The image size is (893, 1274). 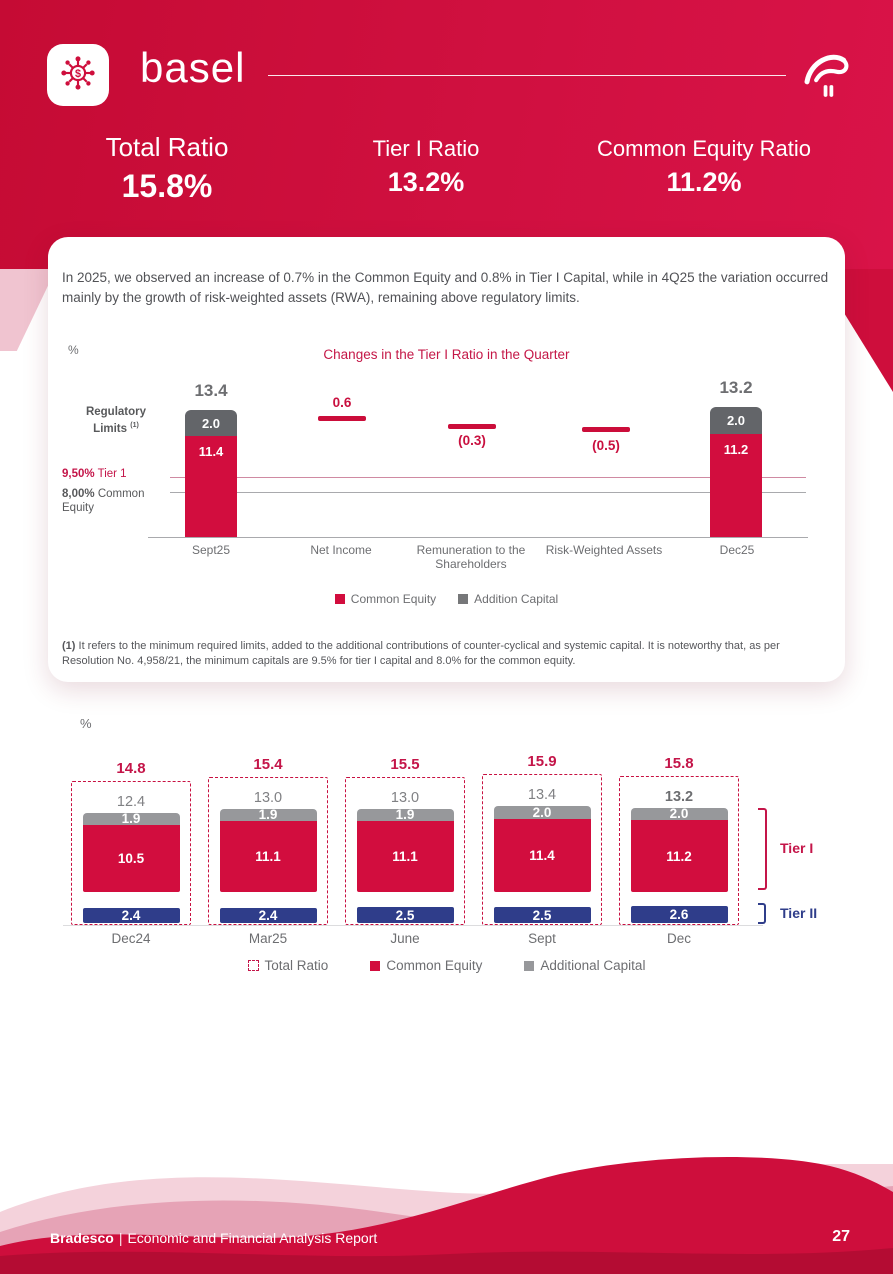 I want to click on stat-label: Common Equity Ratio, so click(x=704, y=148).